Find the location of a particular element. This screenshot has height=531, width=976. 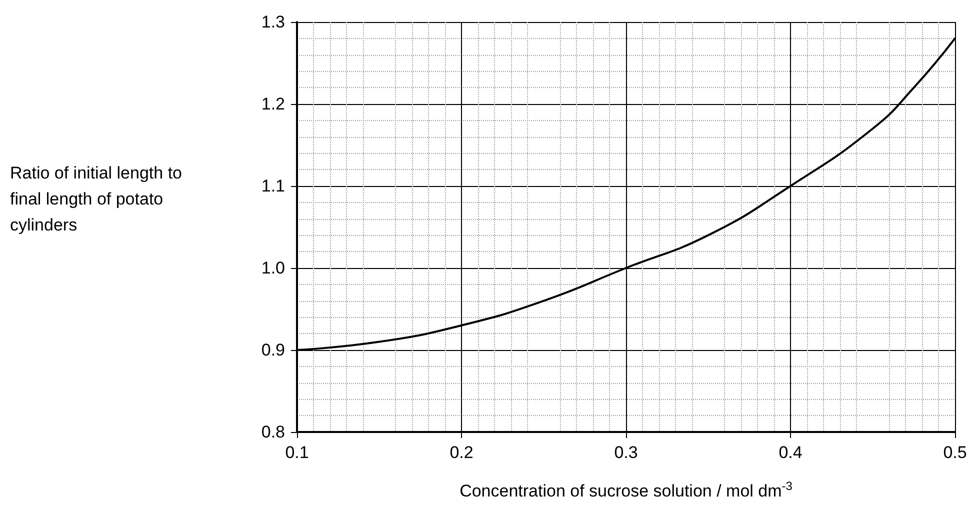

y-axis-title: Ratio of initial length to final length of potato cylinders is located at coordinates (98, 199).